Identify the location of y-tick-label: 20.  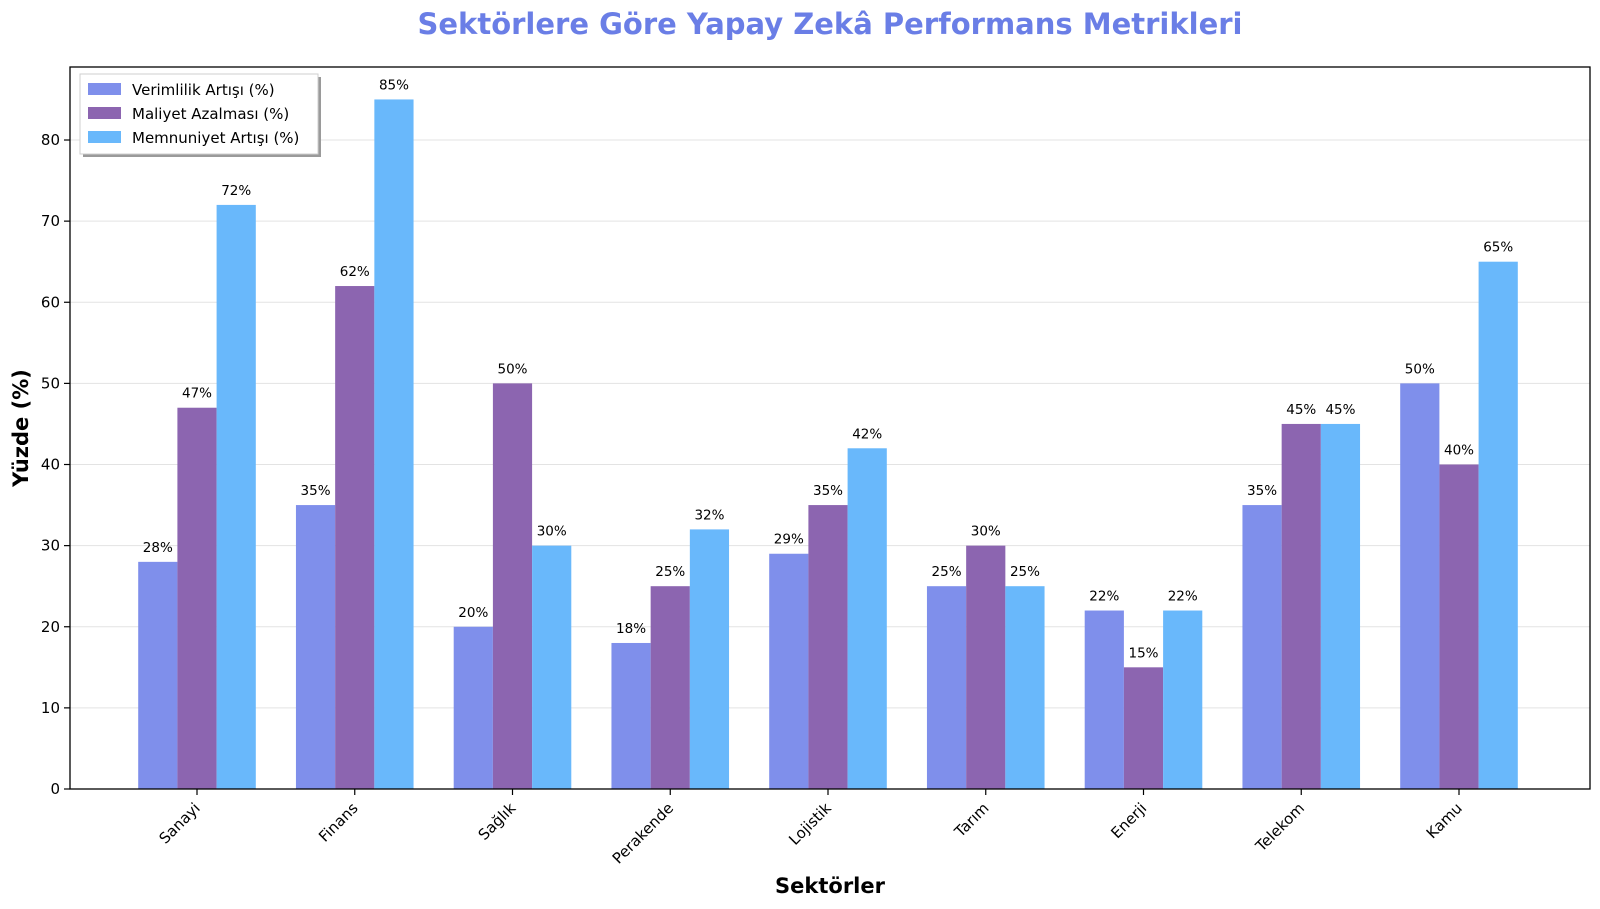
(50, 627).